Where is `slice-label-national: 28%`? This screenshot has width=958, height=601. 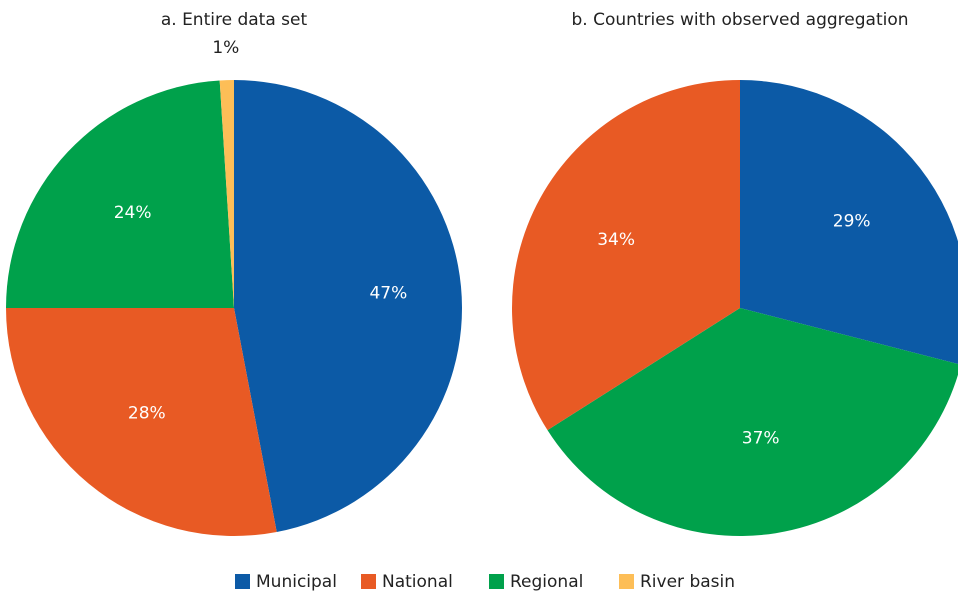
slice-label-national: 28% is located at coordinates (147, 413).